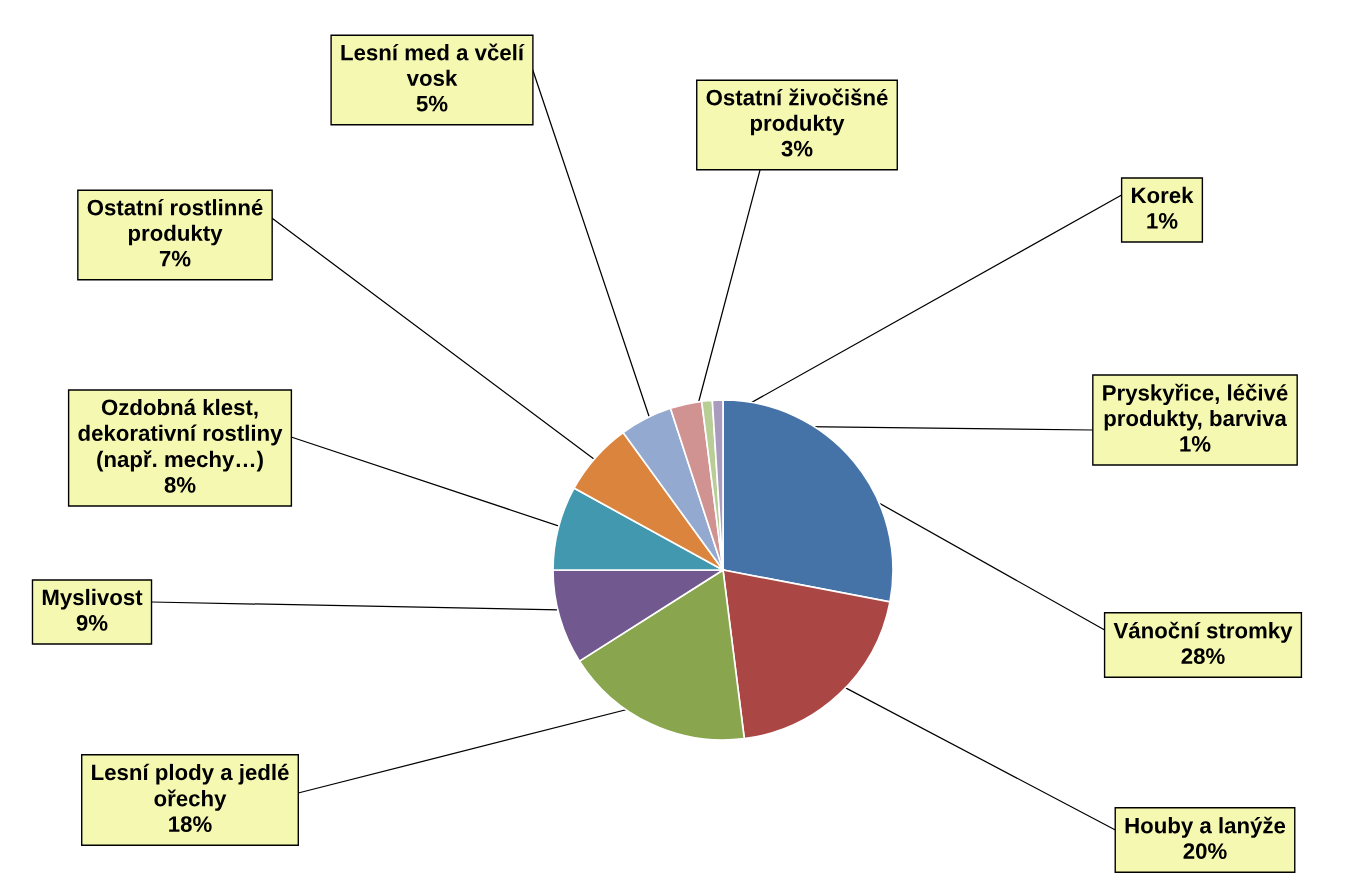  What do you see at coordinates (180, 484) in the screenshot?
I see `data-label: 8%` at bounding box center [180, 484].